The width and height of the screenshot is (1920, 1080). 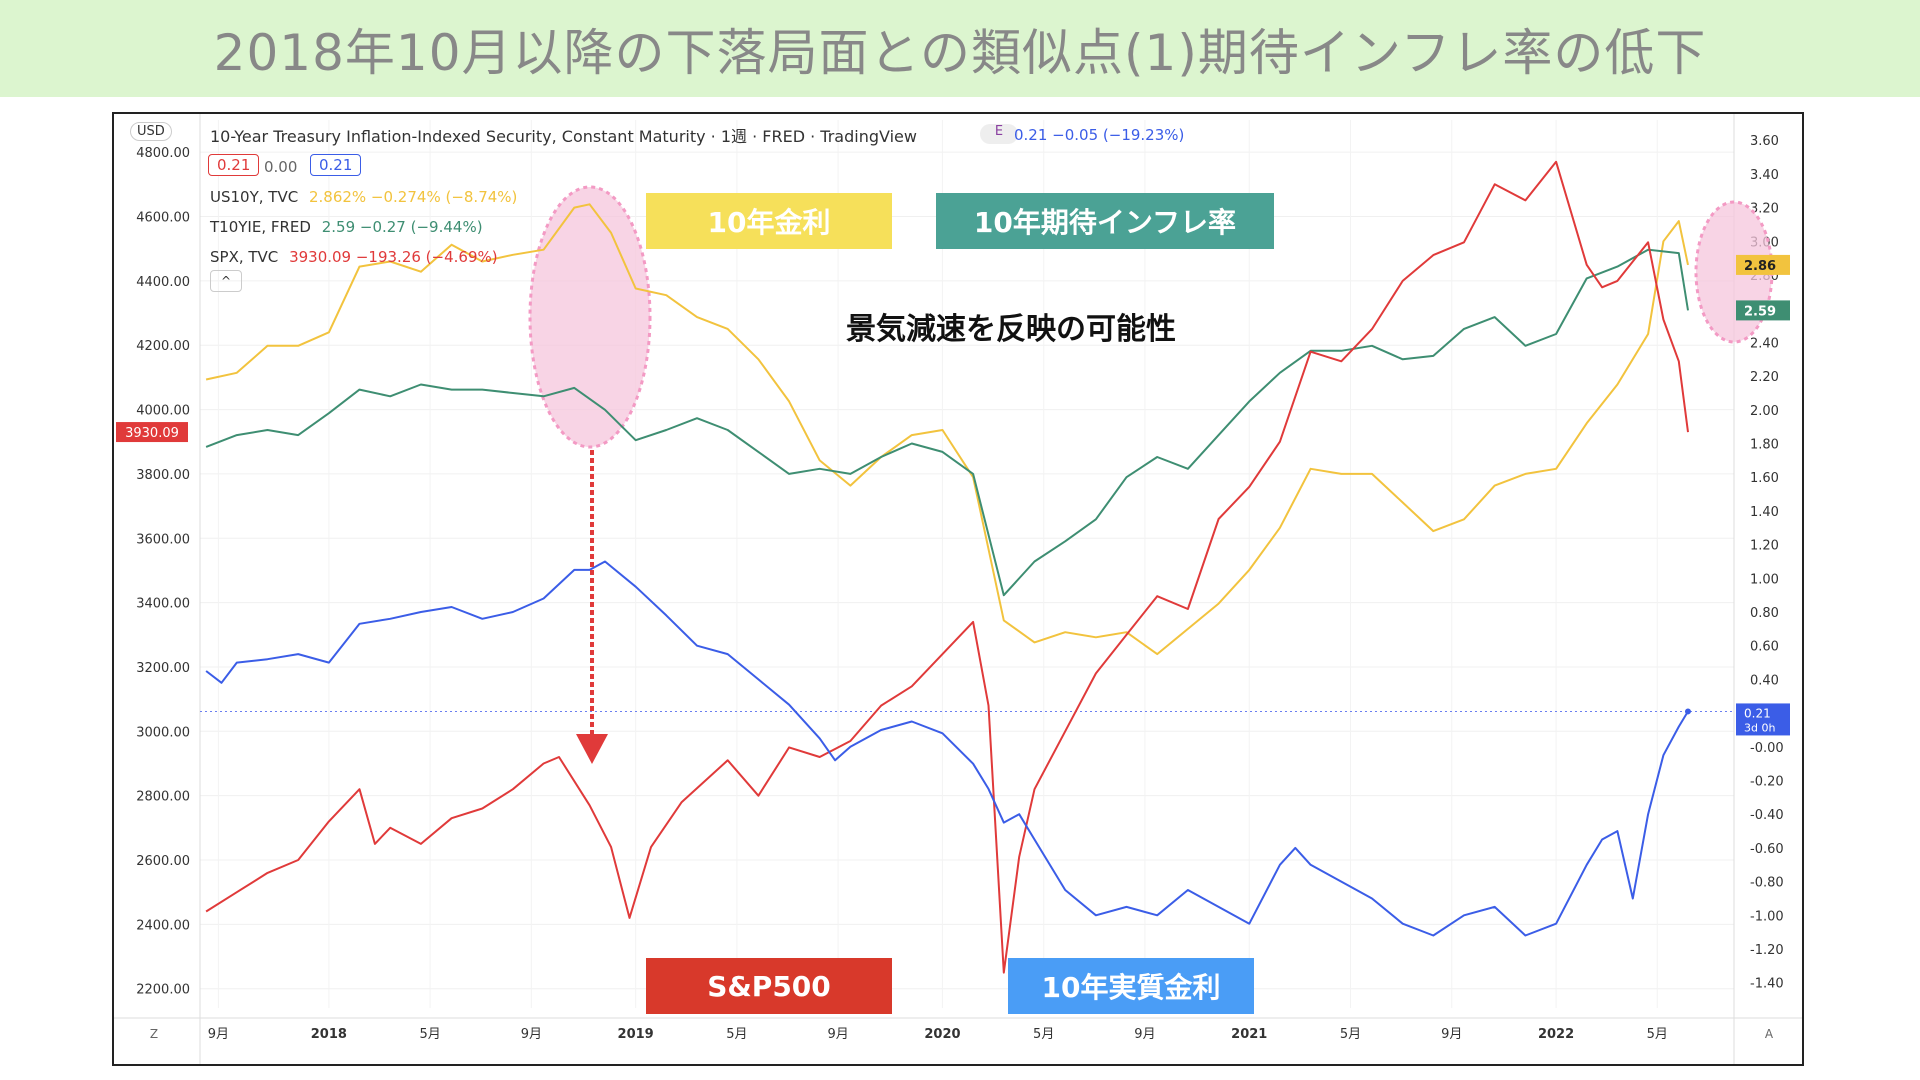 What do you see at coordinates (1687, 711) in the screenshot?
I see `real-rate-end-dot` at bounding box center [1687, 711].